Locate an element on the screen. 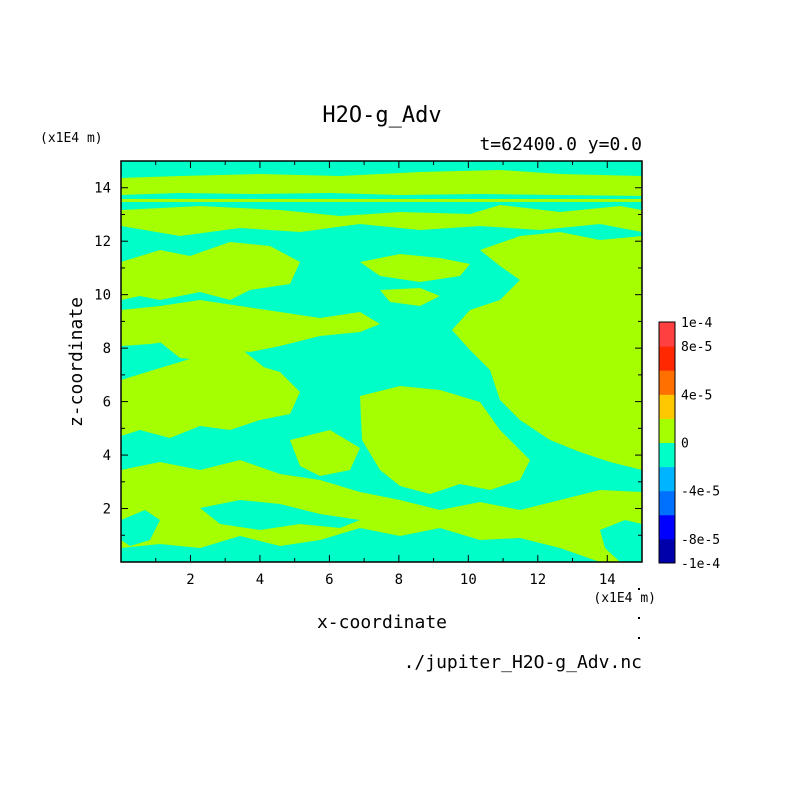 This screenshot has width=804, height=804. colorbar-label: 0 is located at coordinates (685, 444).